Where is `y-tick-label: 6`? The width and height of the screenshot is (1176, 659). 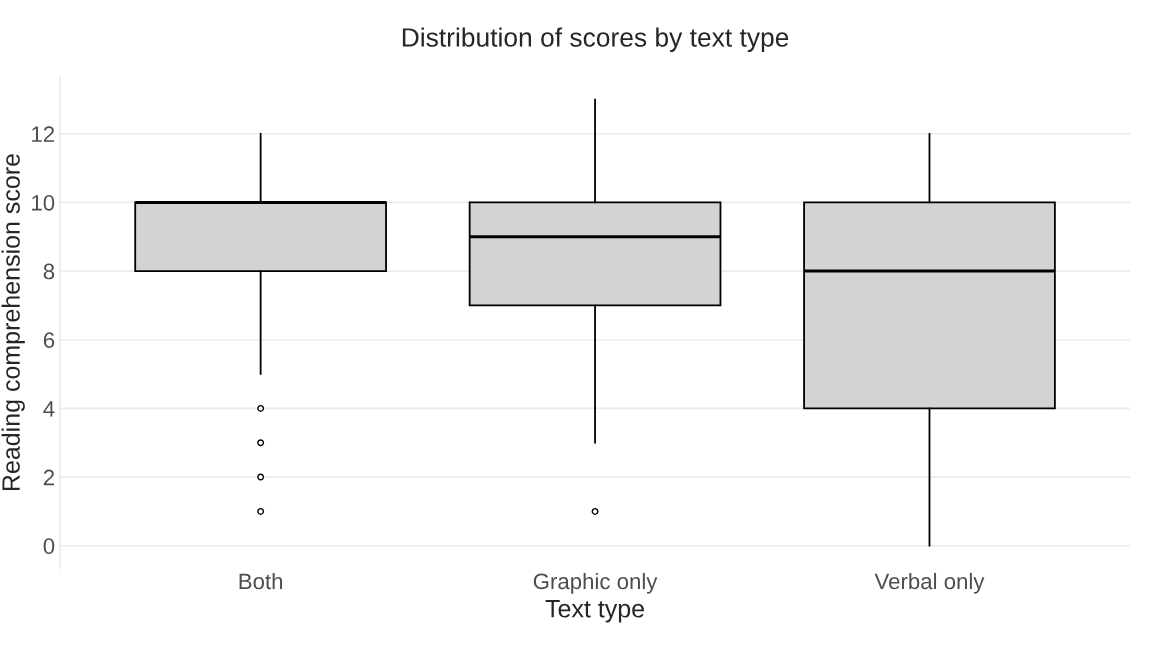
y-tick-label: 6 is located at coordinates (49, 340).